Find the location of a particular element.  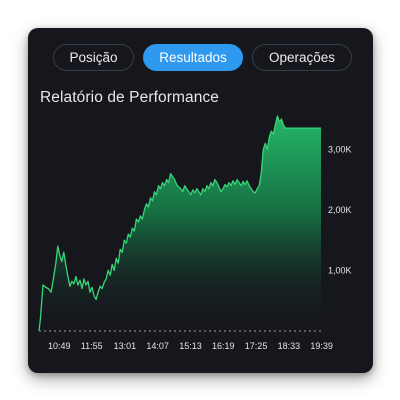

tab-operacoes: Operações is located at coordinates (302, 57).